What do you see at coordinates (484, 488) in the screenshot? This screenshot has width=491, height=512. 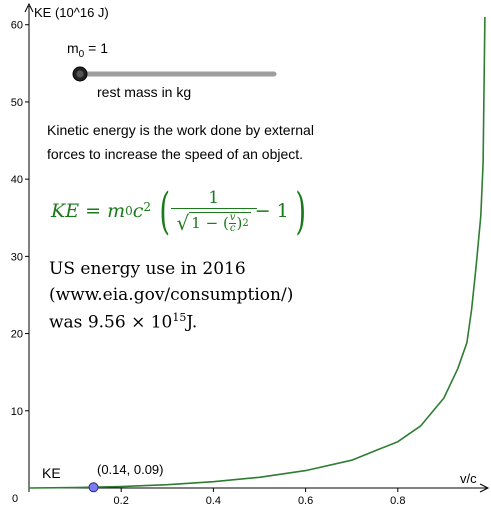 I see `x-axis-arrow` at bounding box center [484, 488].